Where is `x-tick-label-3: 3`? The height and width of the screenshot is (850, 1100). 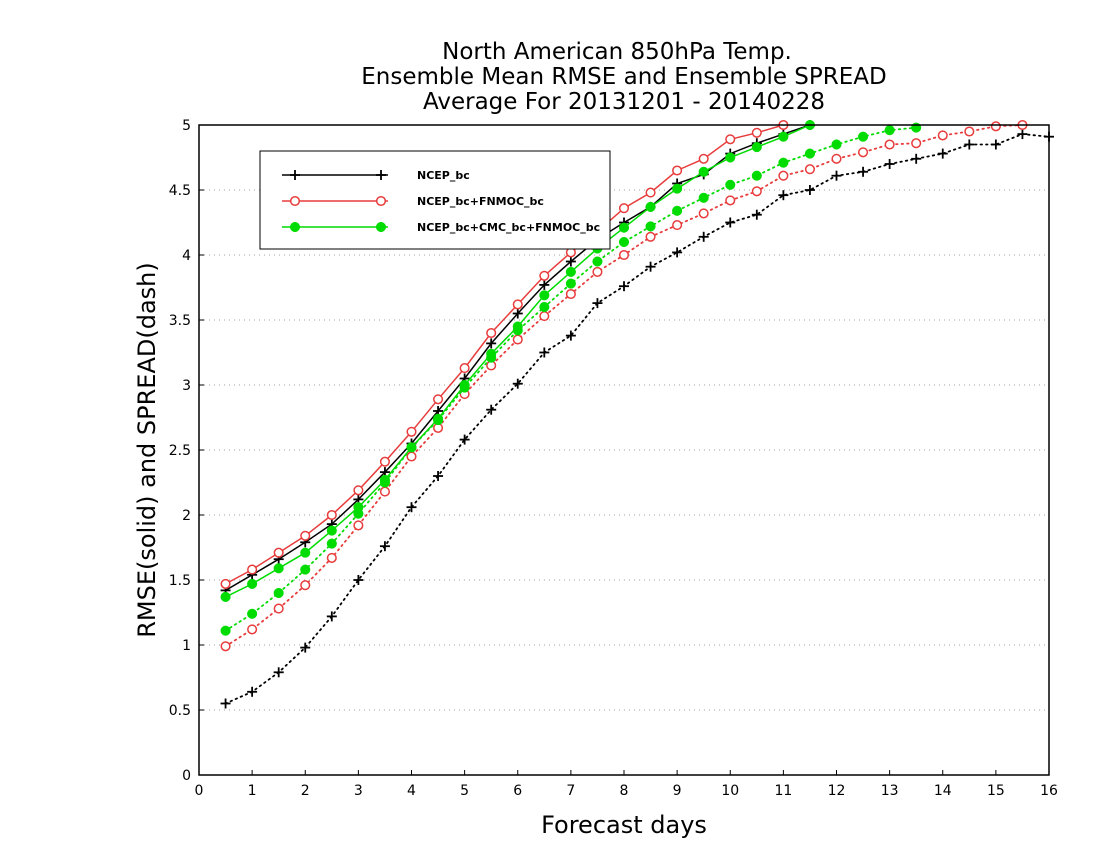
x-tick-label-3: 3 is located at coordinates (358, 791).